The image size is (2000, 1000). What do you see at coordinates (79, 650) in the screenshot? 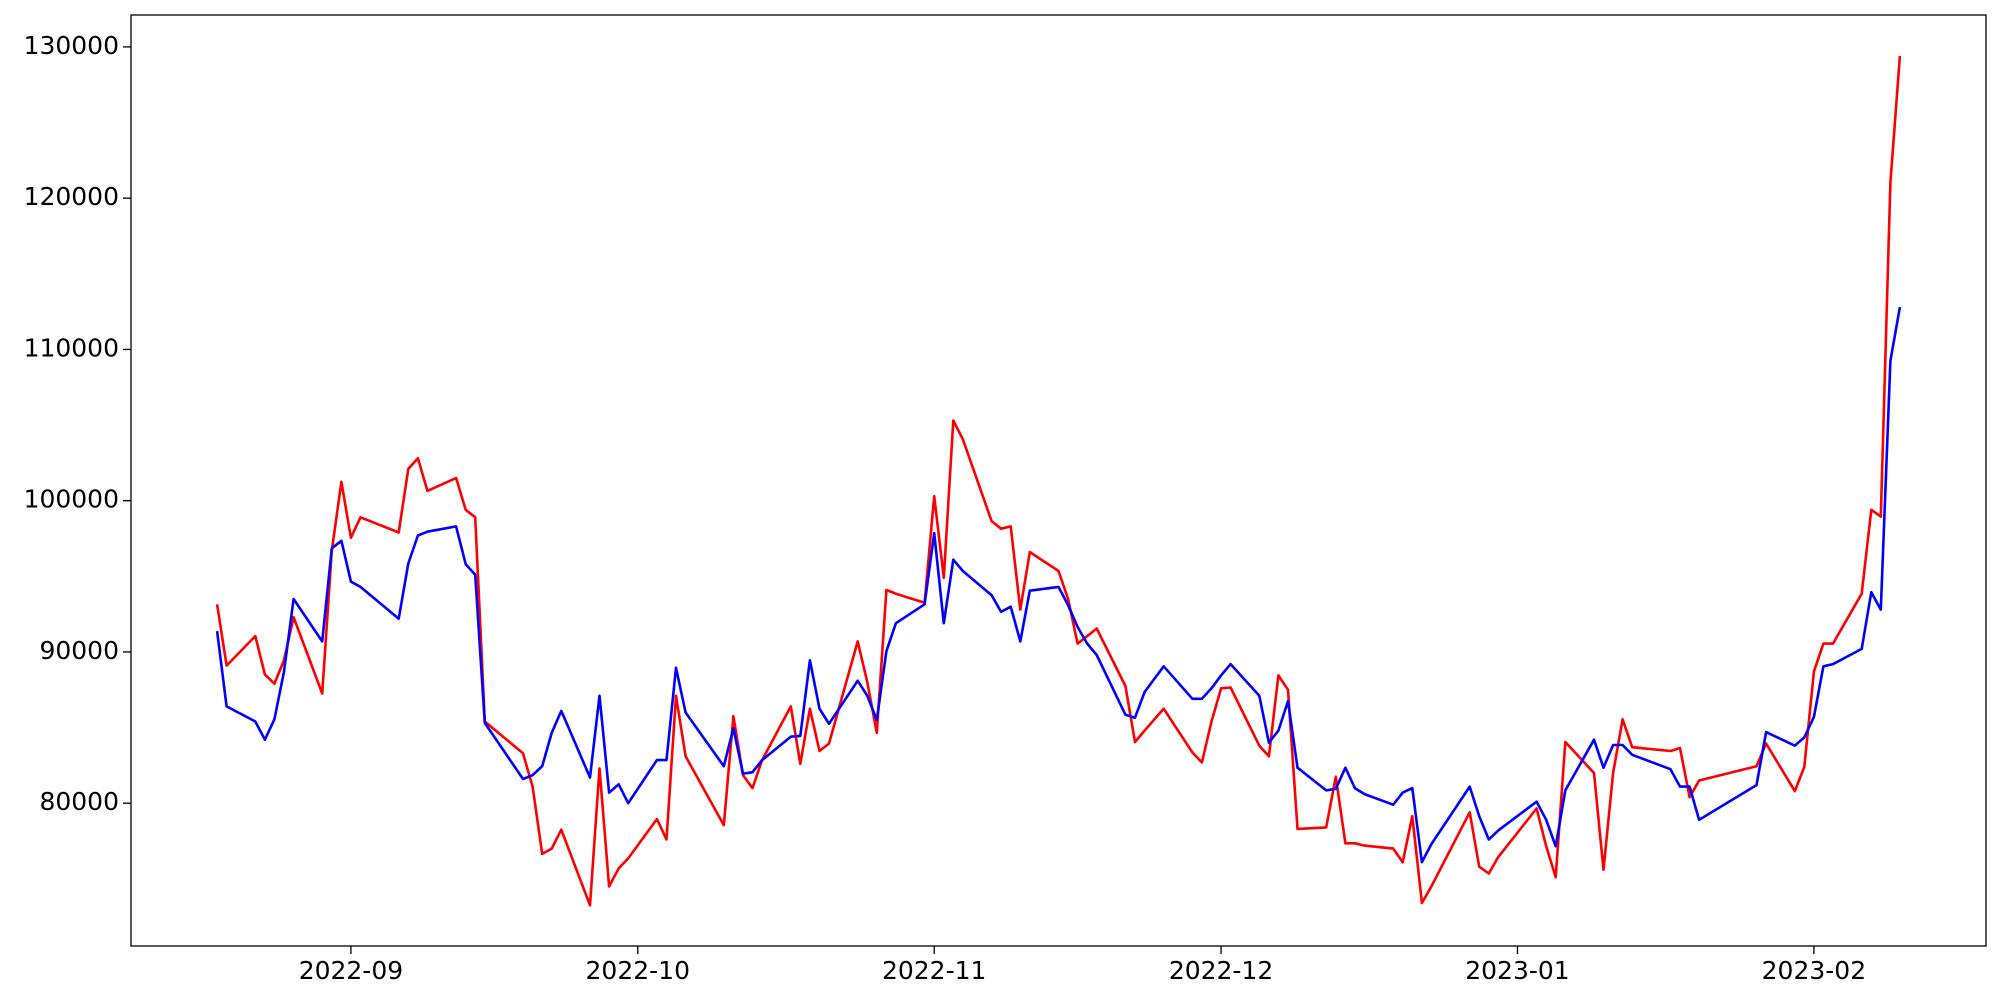
I see `y-tick-label: 90000` at bounding box center [79, 650].